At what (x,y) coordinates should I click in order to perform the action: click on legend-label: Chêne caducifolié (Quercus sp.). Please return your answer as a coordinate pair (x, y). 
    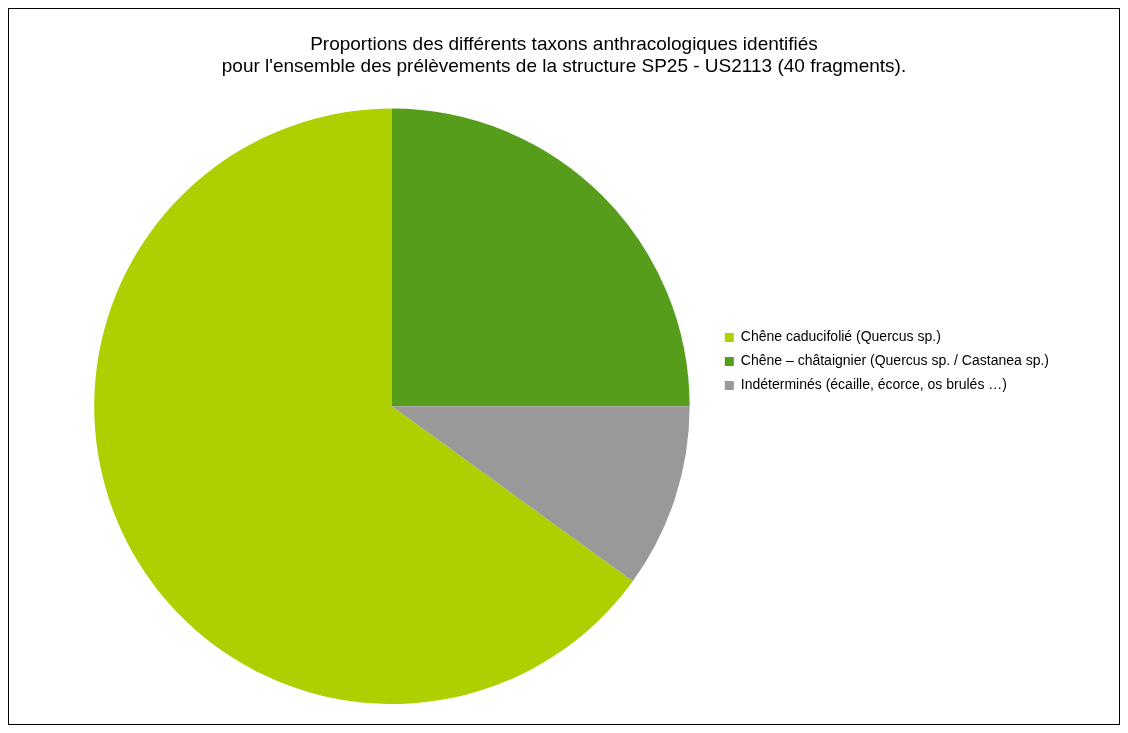
    Looking at the image, I should click on (840, 336).